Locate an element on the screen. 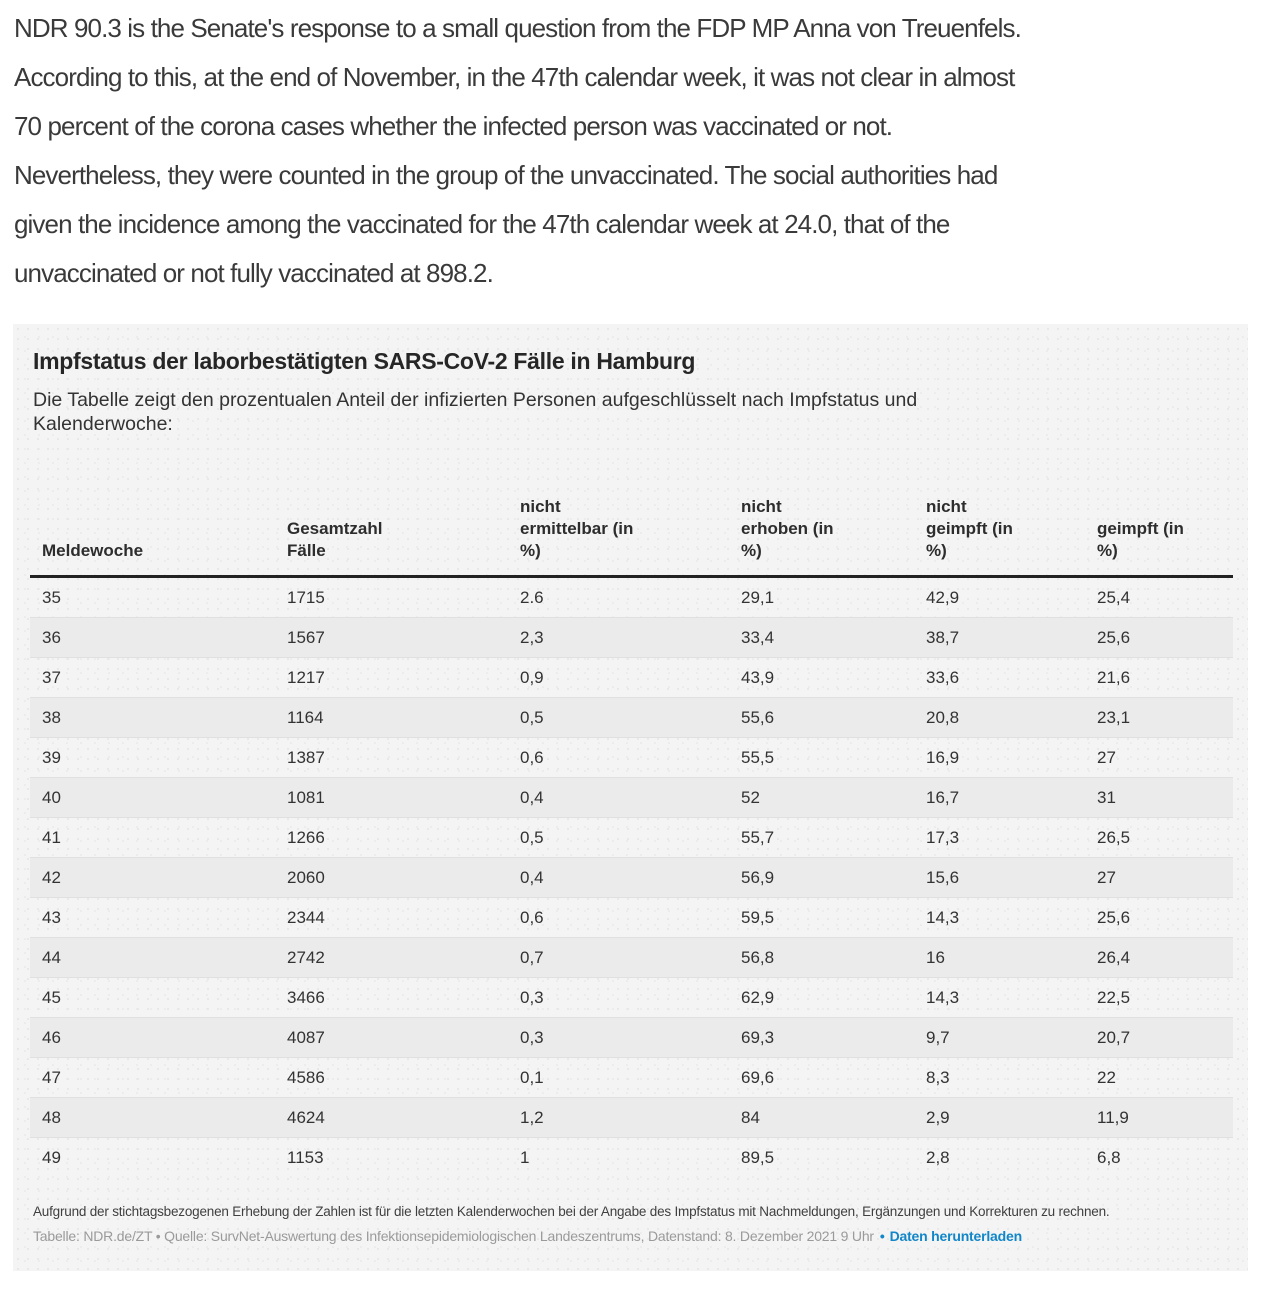 The width and height of the screenshot is (1261, 1291). cell-meldewoche: 36 is located at coordinates (152, 637).